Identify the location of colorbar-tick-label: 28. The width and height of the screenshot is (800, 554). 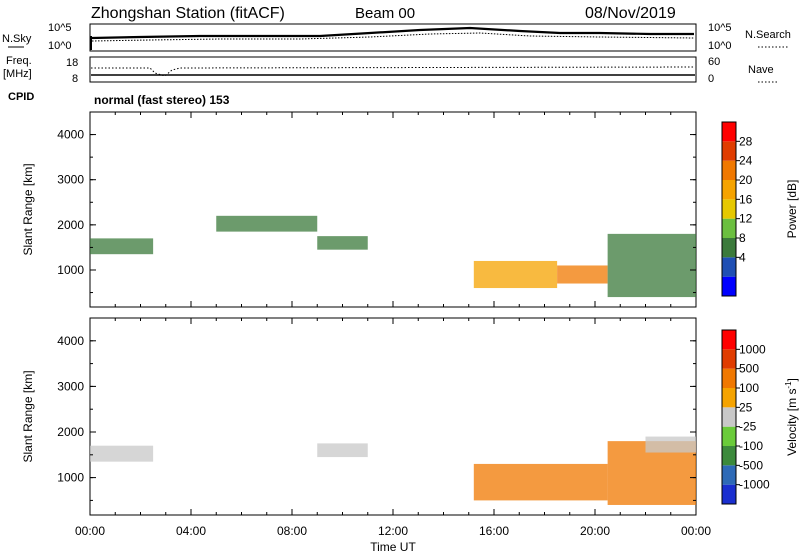
(746, 141).